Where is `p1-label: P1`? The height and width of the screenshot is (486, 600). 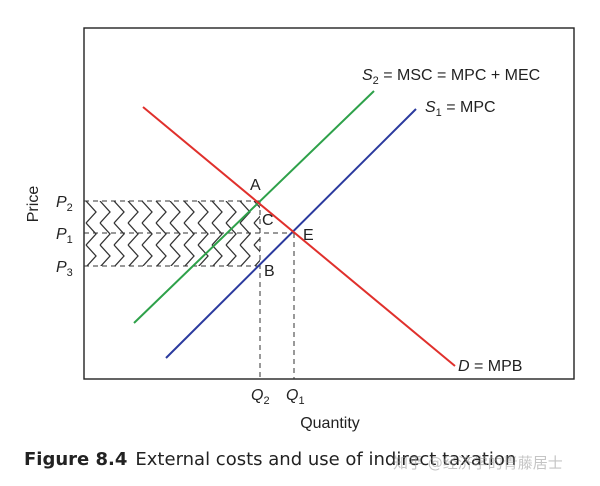
p1-label: P1 is located at coordinates (64, 236).